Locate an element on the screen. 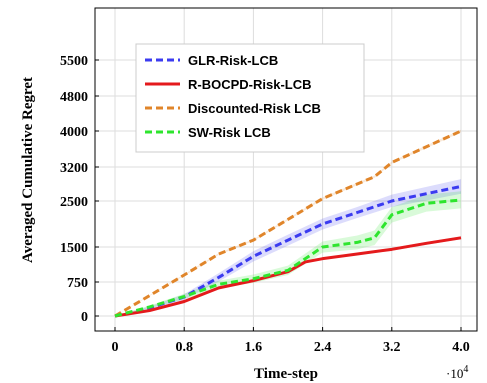  x-tick-label: 2.4 is located at coordinates (323, 347).